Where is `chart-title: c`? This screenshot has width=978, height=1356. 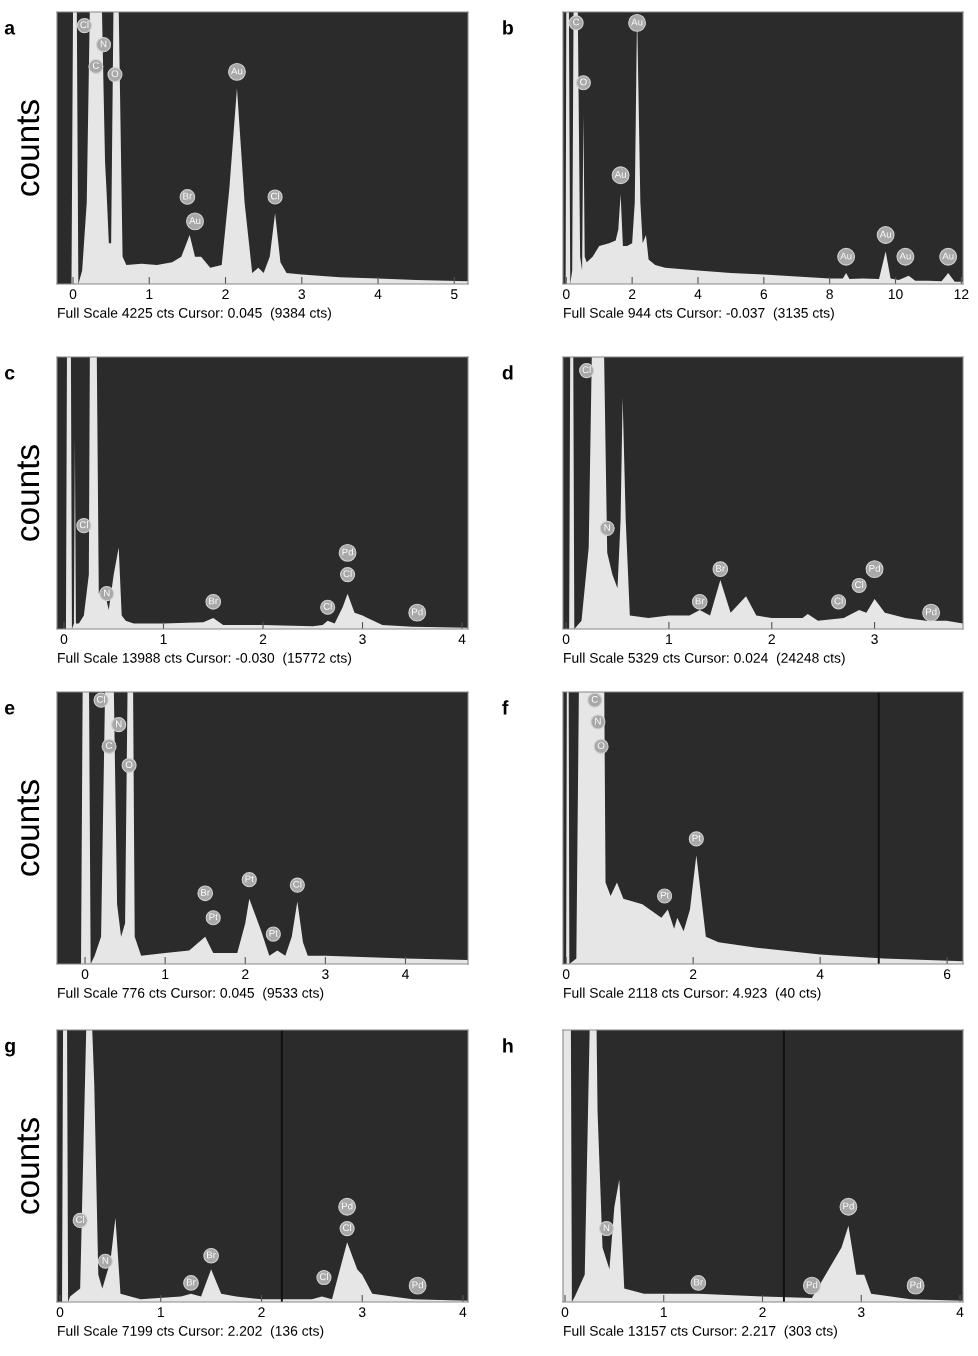
chart-title: c is located at coordinates (9, 374).